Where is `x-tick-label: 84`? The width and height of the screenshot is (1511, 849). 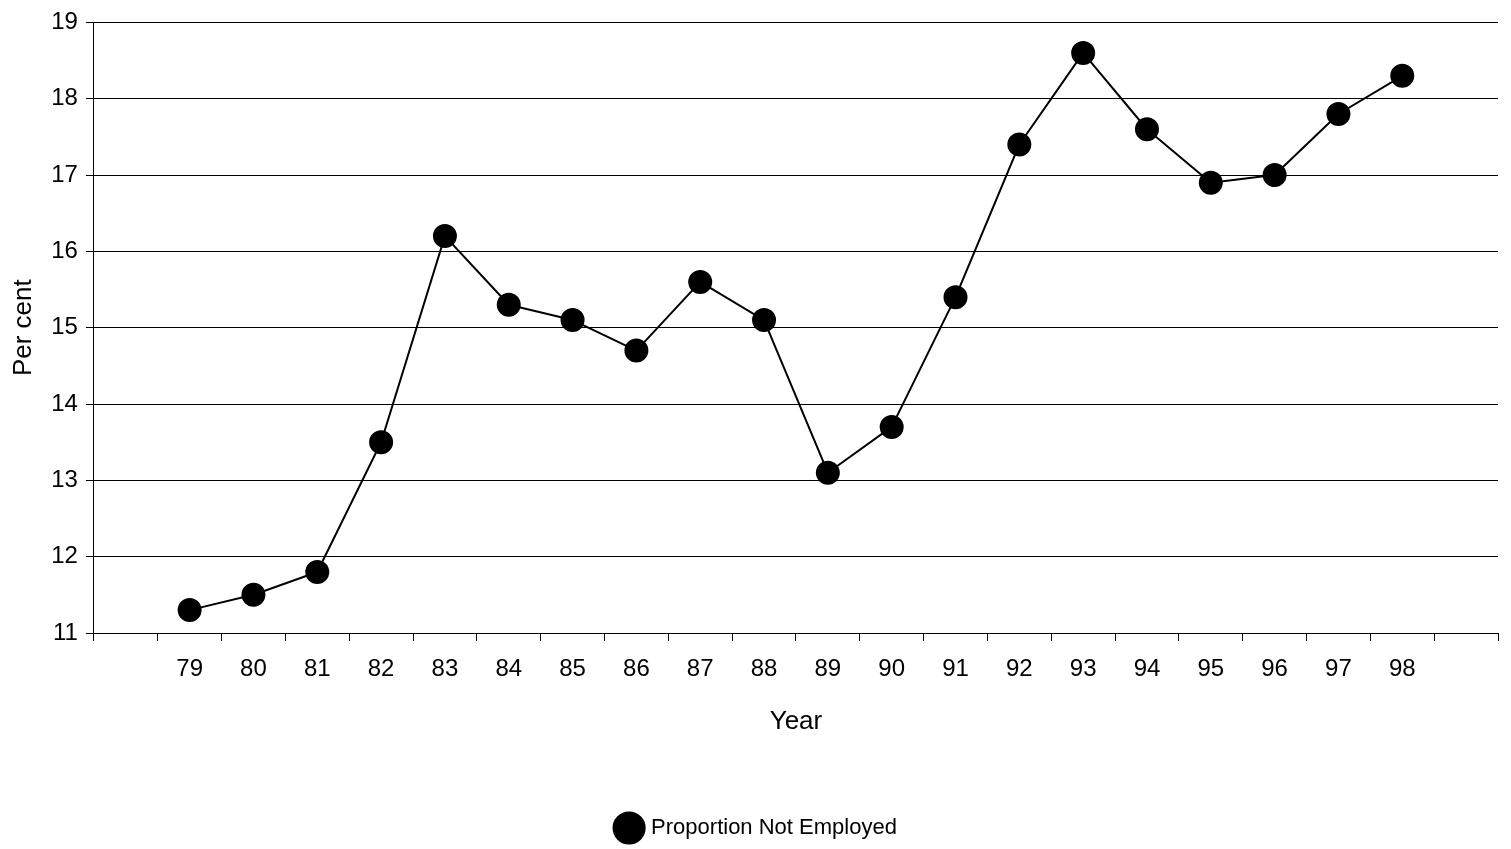 x-tick-label: 84 is located at coordinates (509, 668).